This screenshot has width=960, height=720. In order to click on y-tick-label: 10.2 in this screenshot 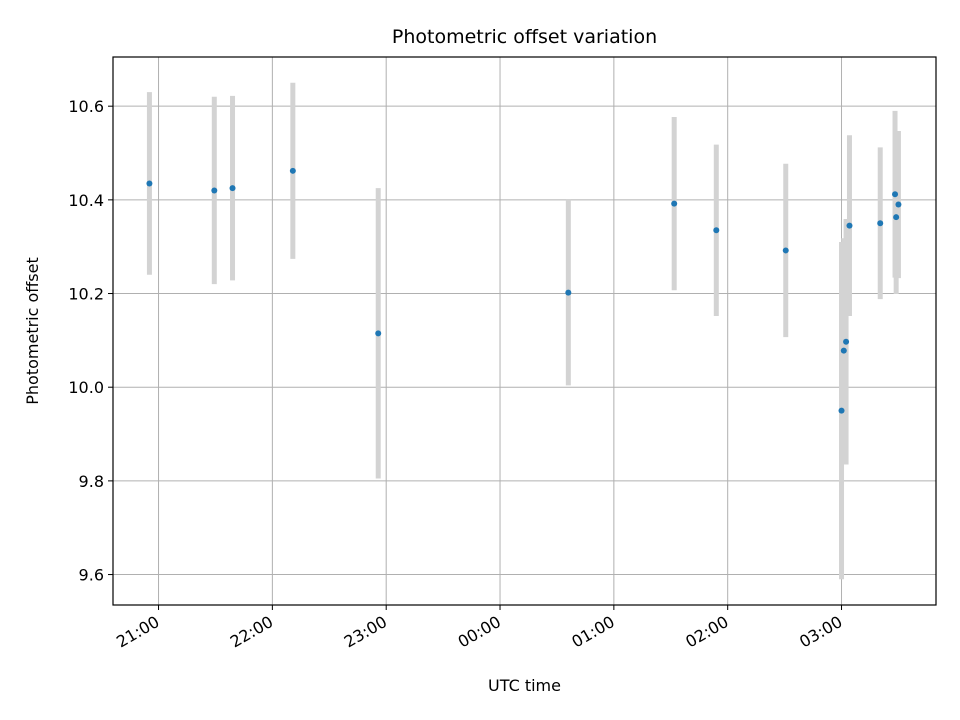, I will do `click(86, 294)`.